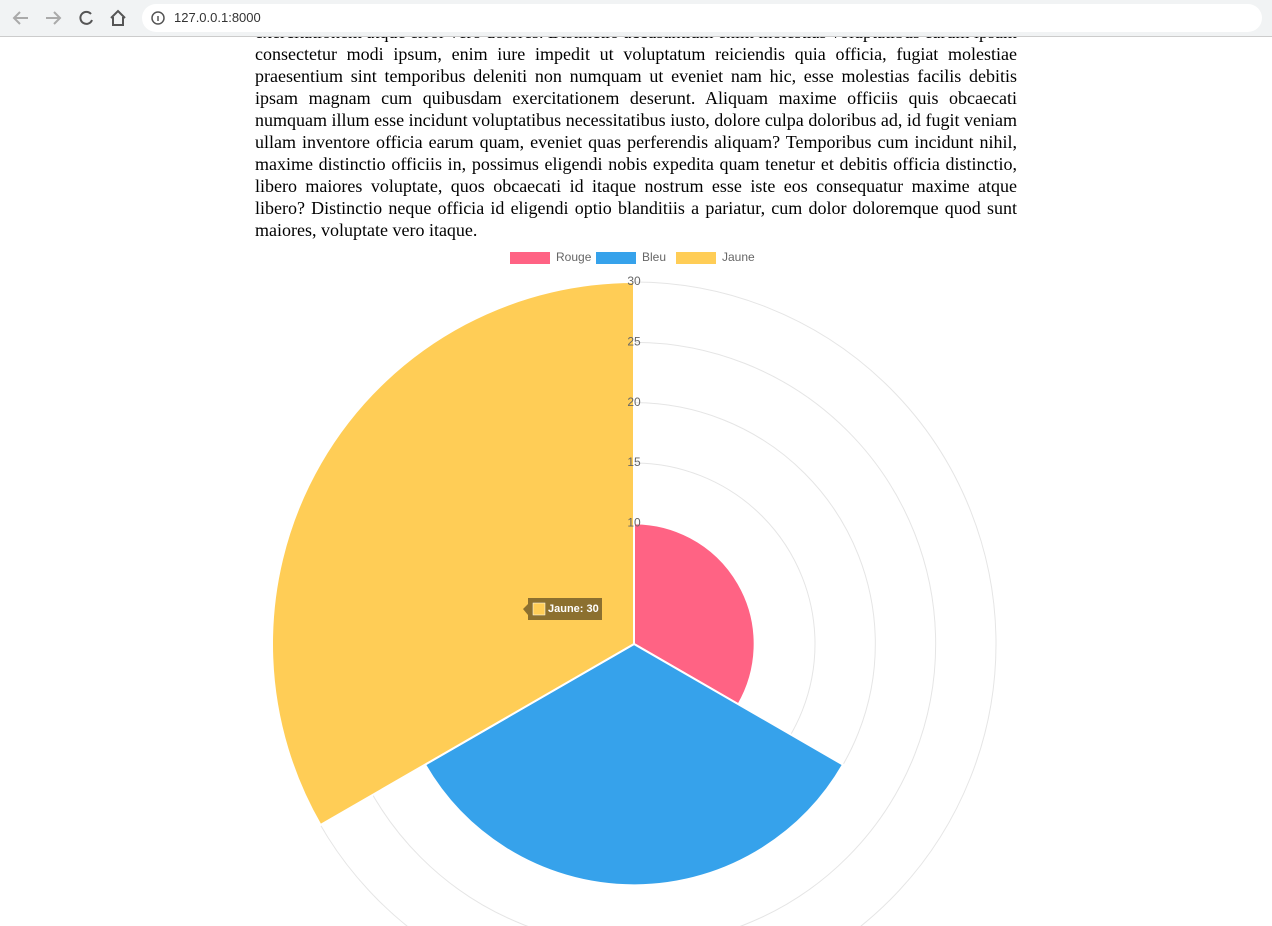 This screenshot has width=1272, height=926. What do you see at coordinates (217, 17) in the screenshot?
I see `url: 127.0.0.1:8000` at bounding box center [217, 17].